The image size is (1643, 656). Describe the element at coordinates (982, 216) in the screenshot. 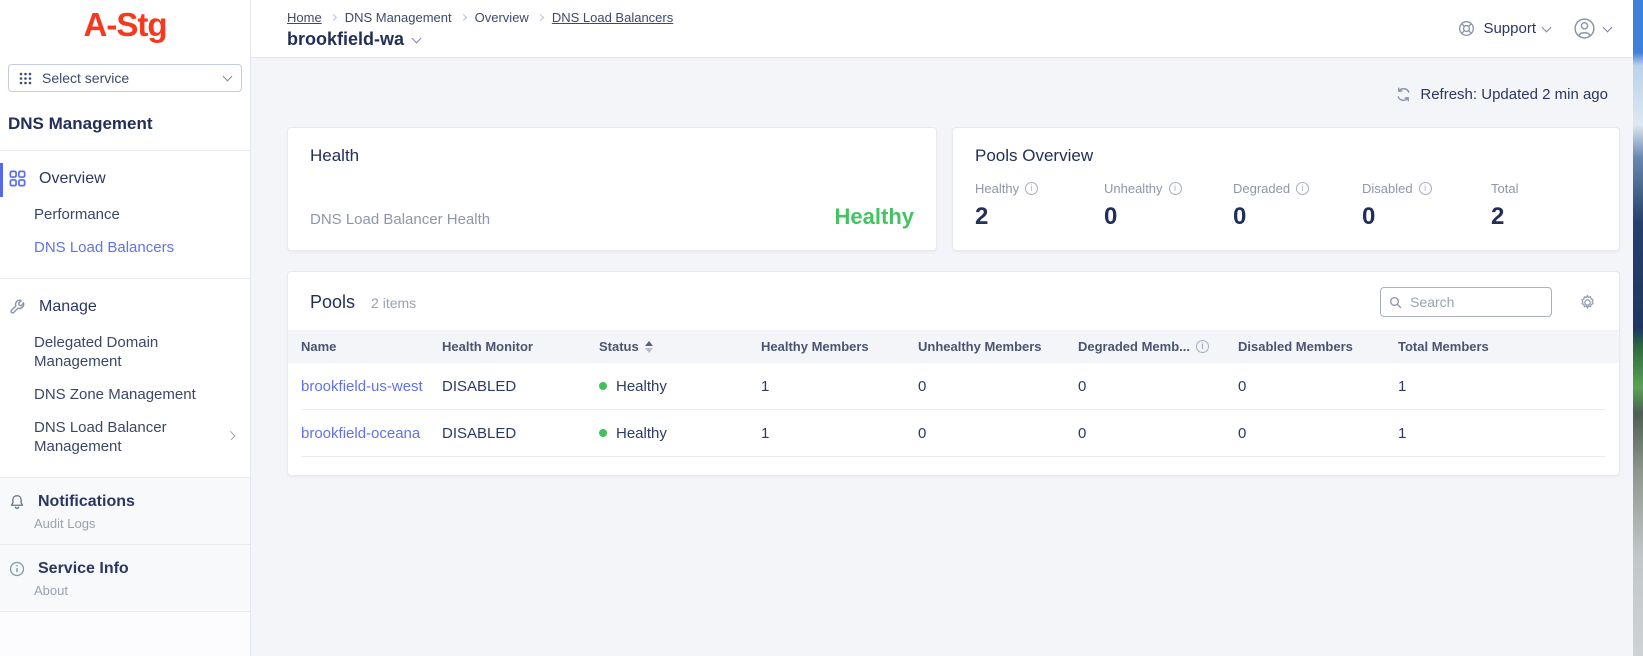

I see `stat-value: 2` at that location.